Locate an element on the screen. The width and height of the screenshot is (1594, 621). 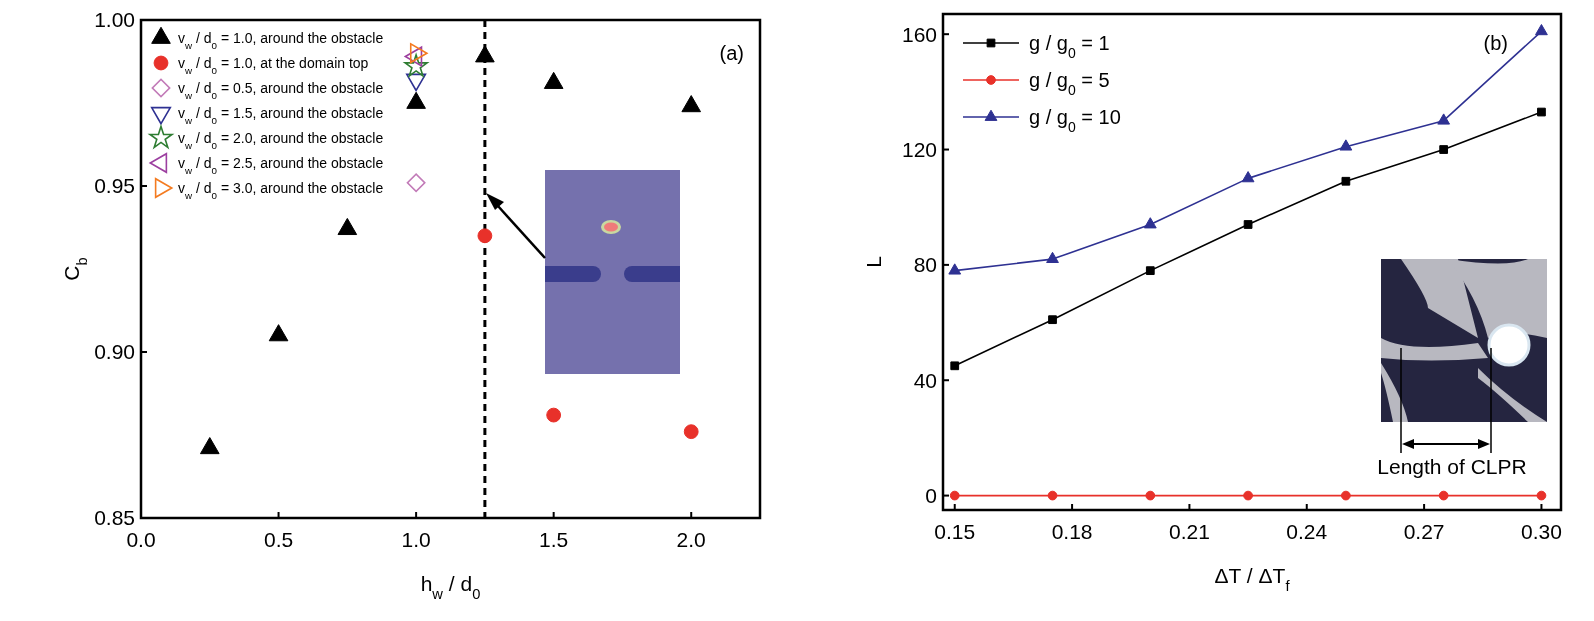
legend-label: g / g$_{0}$ = 5 is located at coordinates (1069, 83).